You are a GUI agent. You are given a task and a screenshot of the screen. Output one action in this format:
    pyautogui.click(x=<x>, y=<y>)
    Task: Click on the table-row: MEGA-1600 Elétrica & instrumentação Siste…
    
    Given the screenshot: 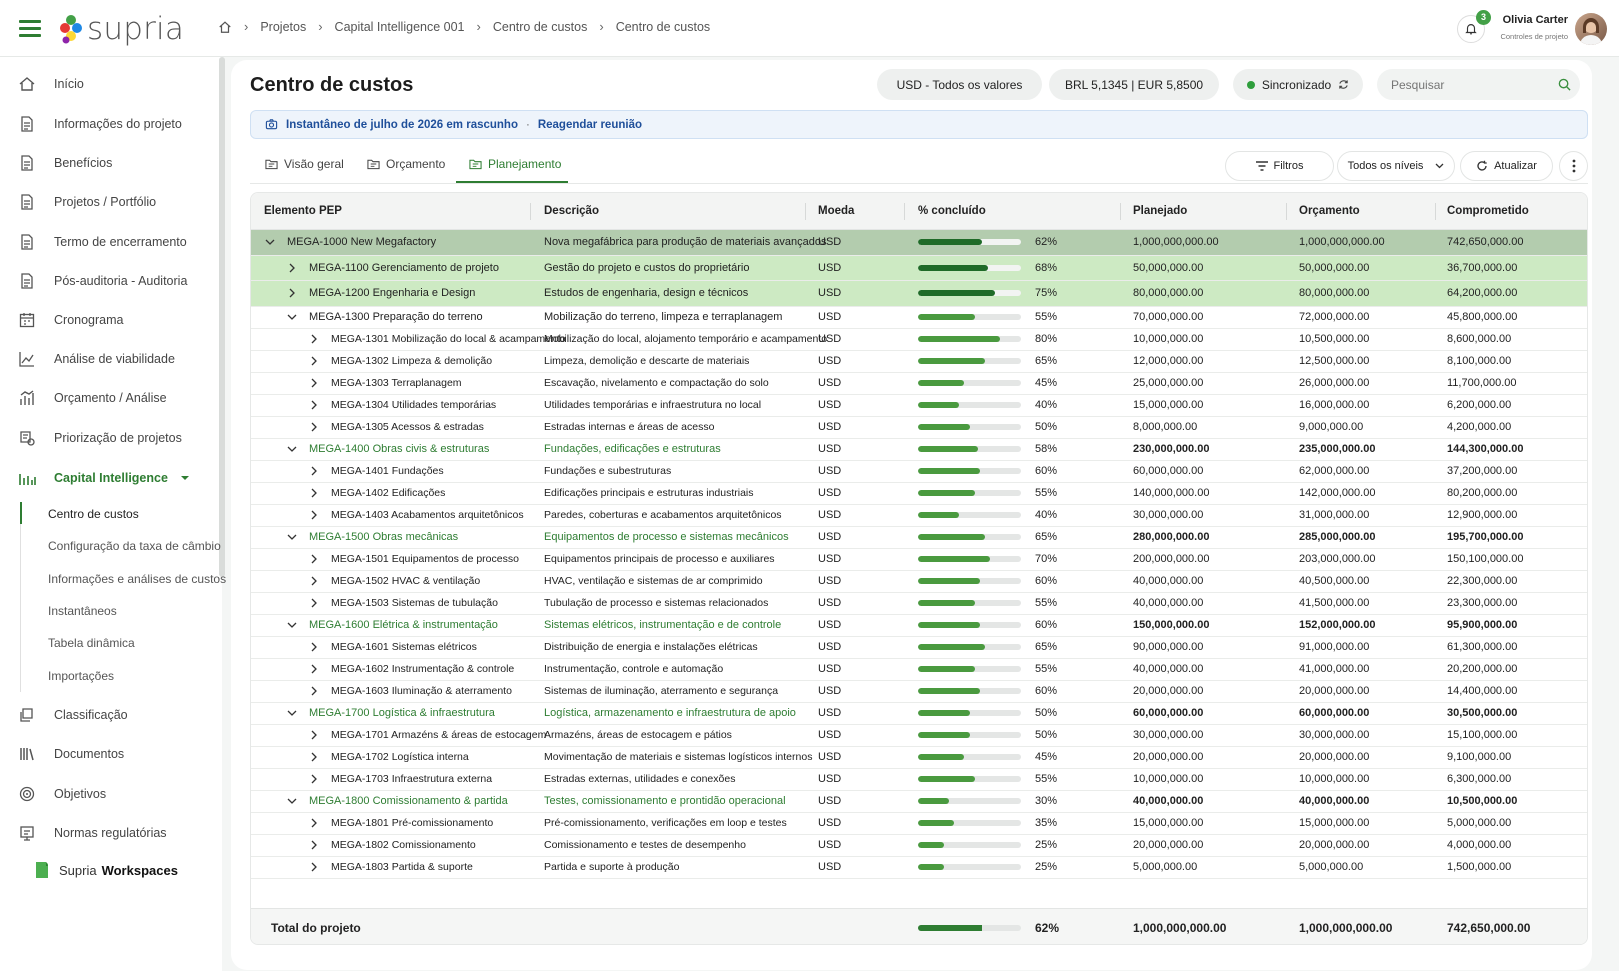 What is the action you would take?
    pyautogui.click(x=919, y=626)
    